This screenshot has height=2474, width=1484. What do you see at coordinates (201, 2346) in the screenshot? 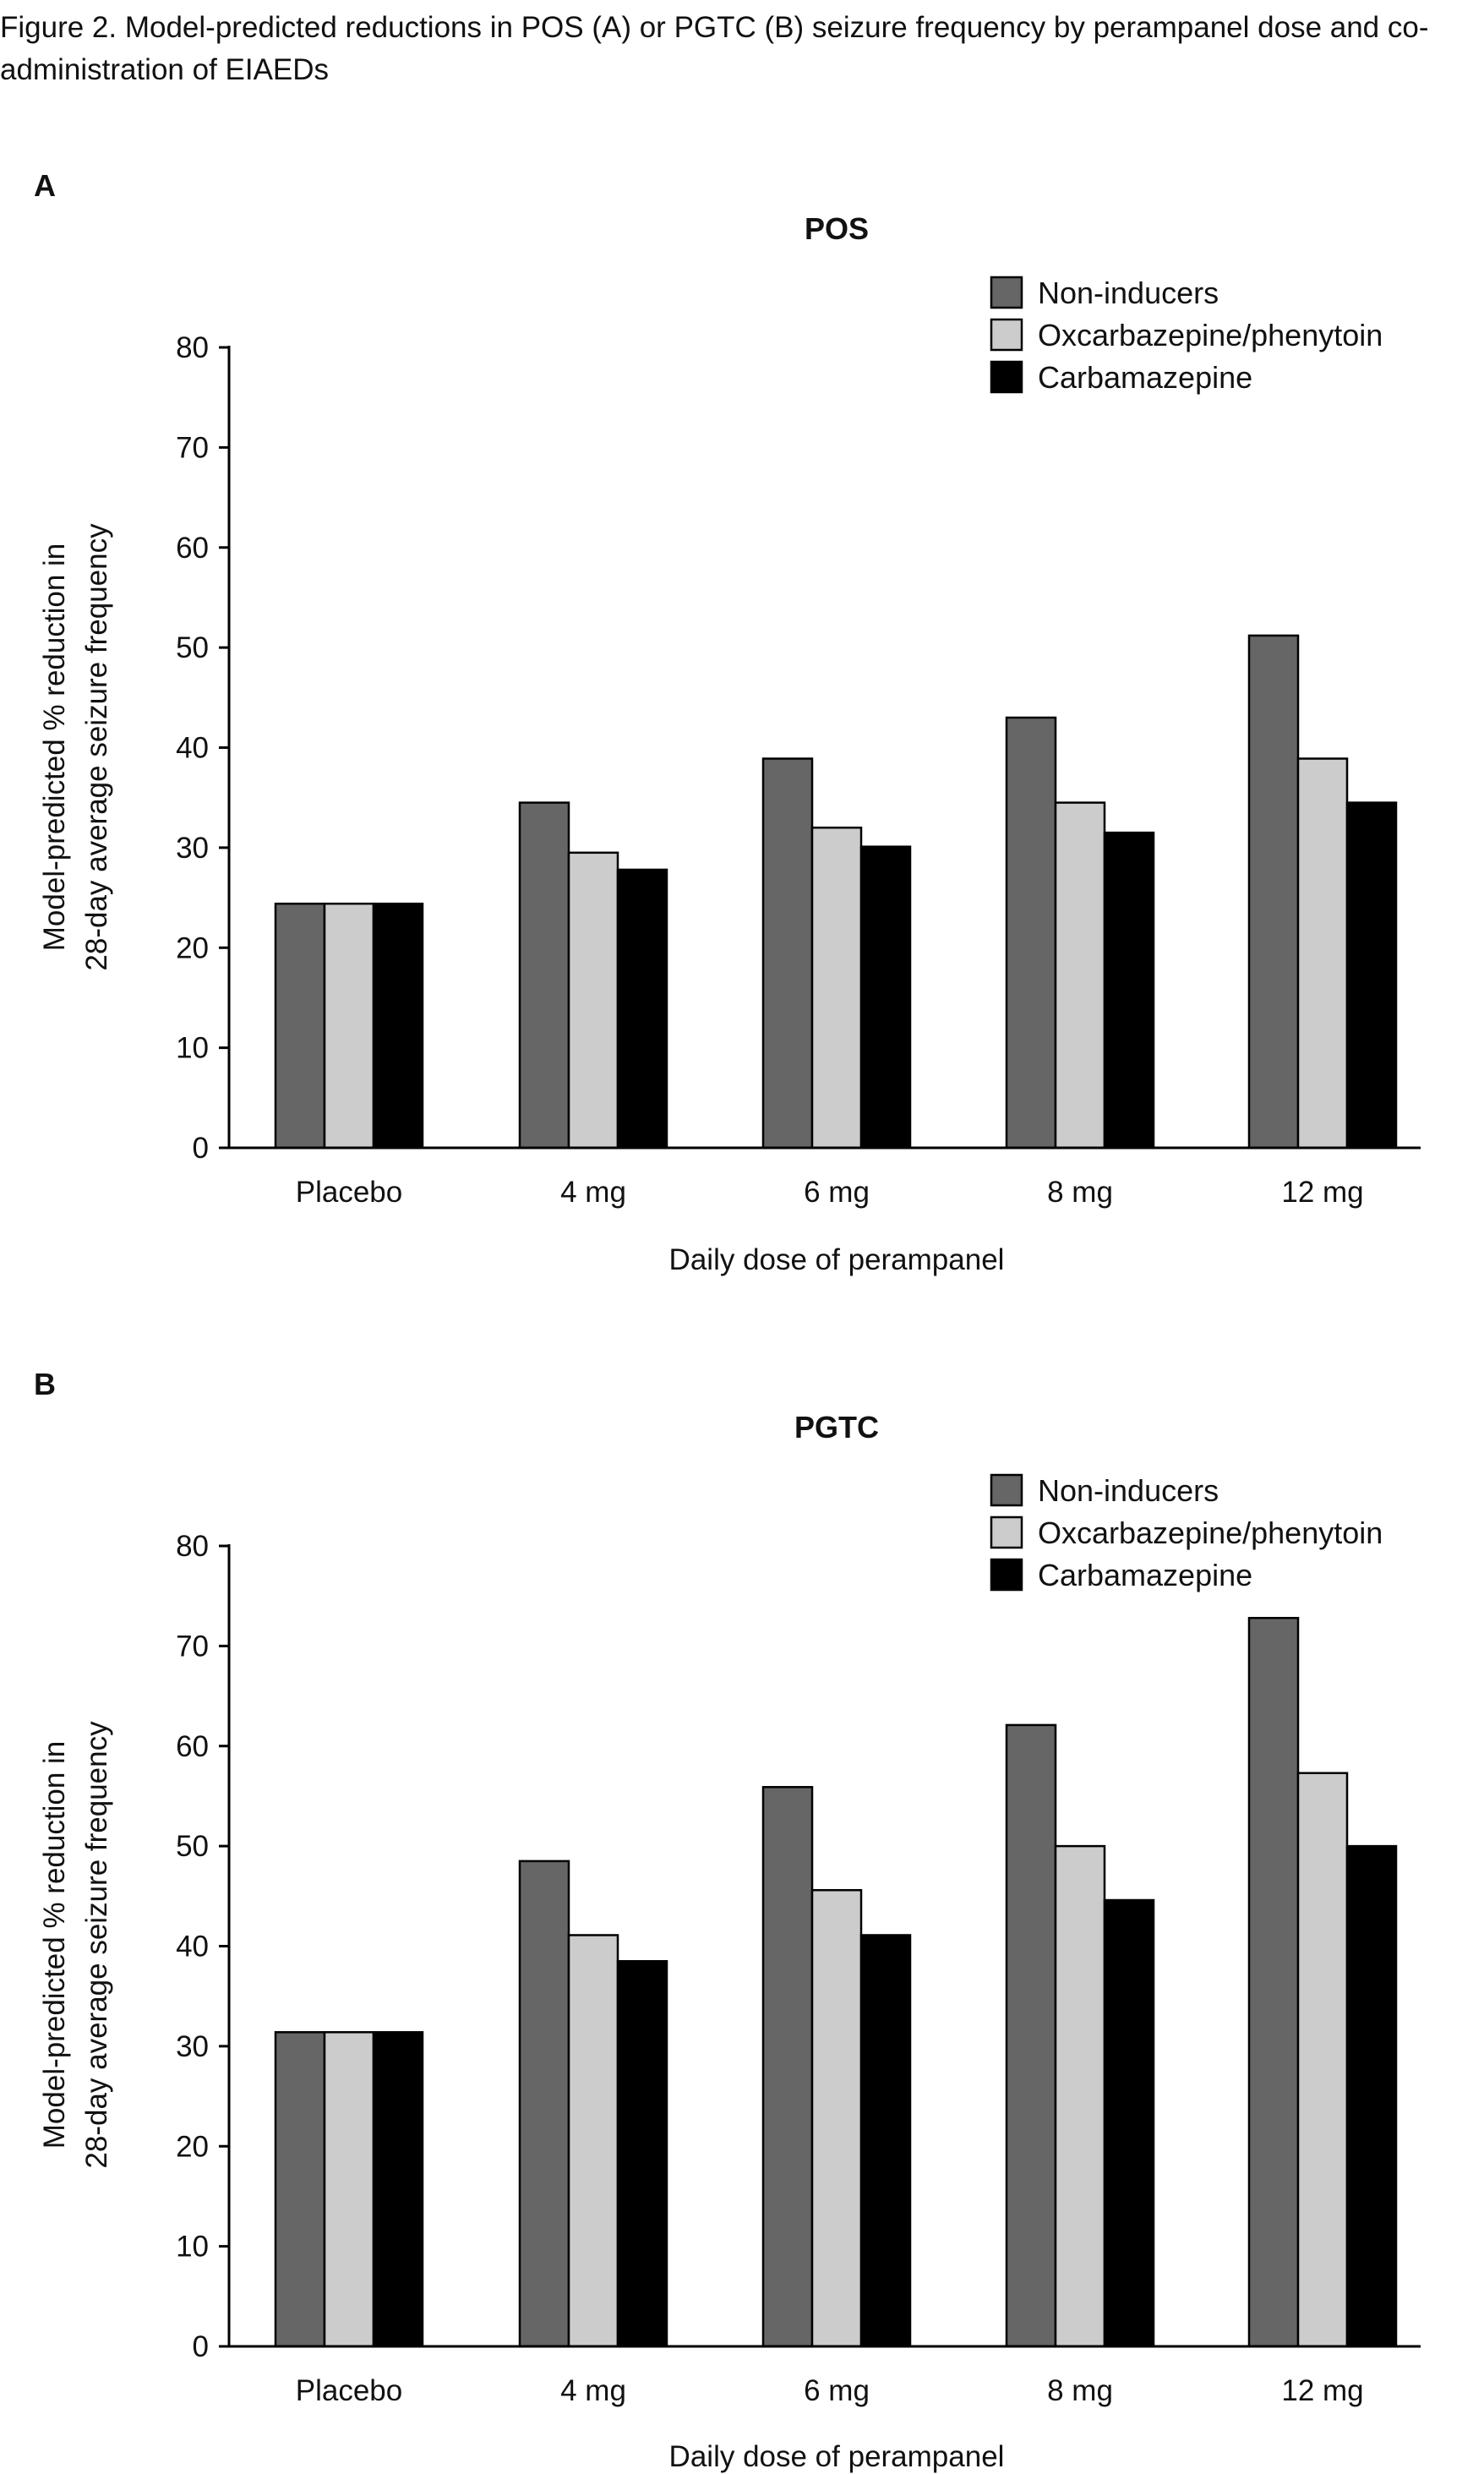
I see `panel-b-y-tick-label: 0` at bounding box center [201, 2346].